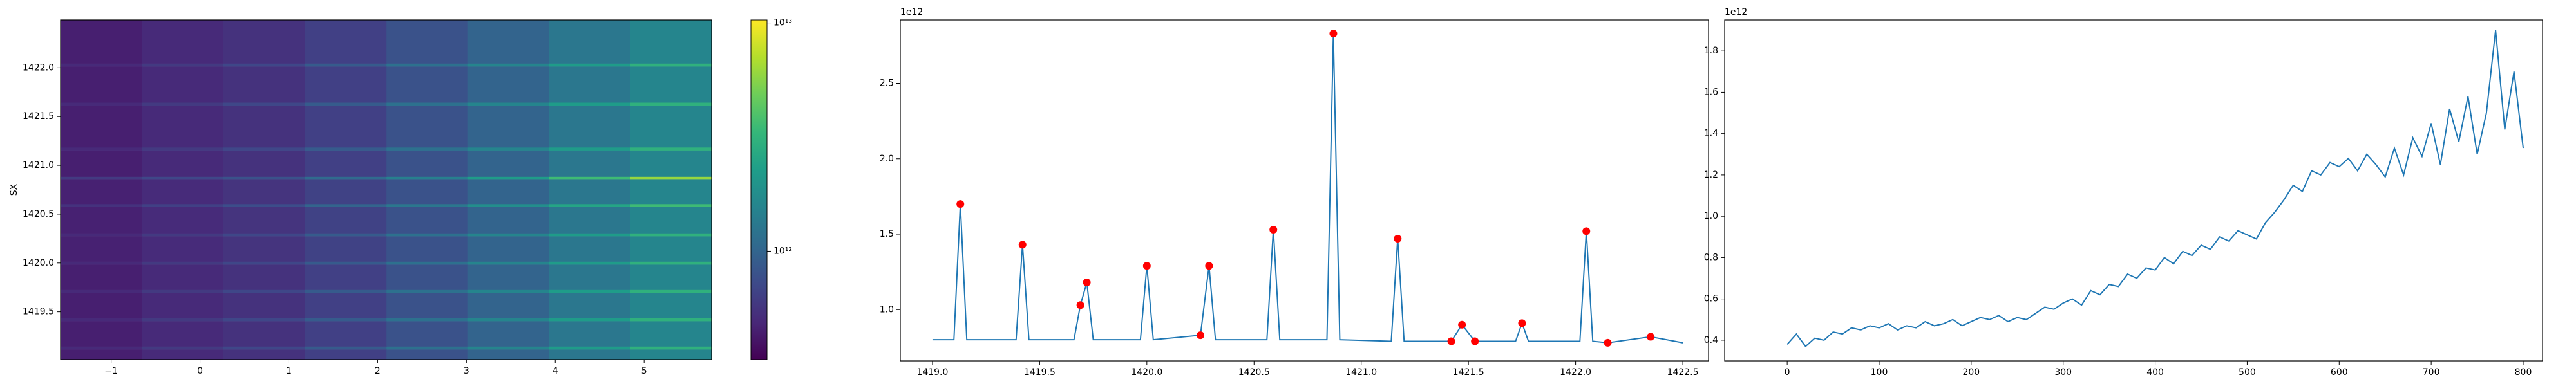 This screenshot has height=386, width=2576. Describe the element at coordinates (38, 67) in the screenshot. I see `y-tick-label: 1422.0` at that location.